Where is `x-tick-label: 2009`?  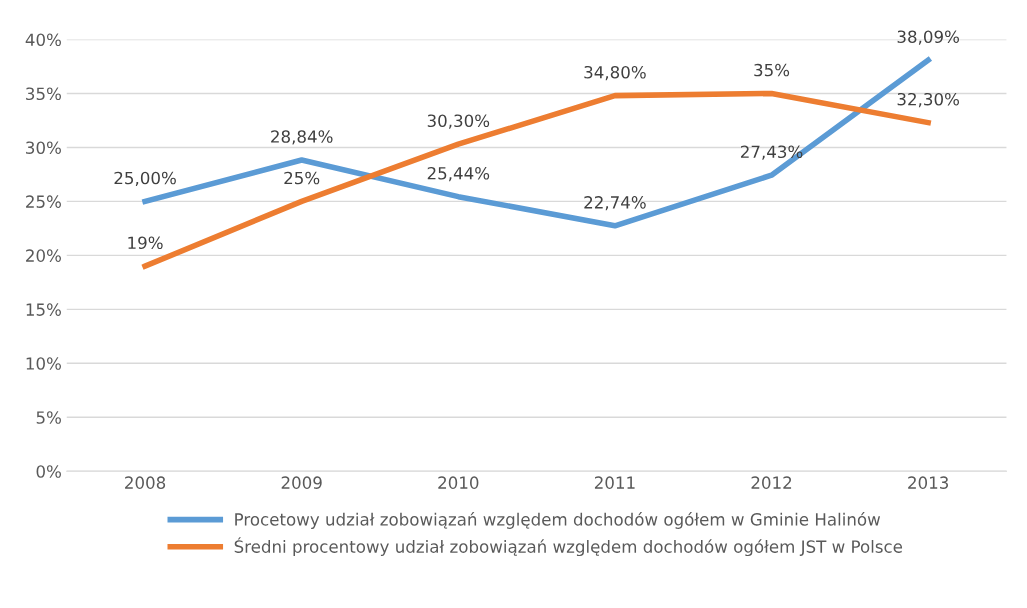 x-tick-label: 2009 is located at coordinates (301, 482).